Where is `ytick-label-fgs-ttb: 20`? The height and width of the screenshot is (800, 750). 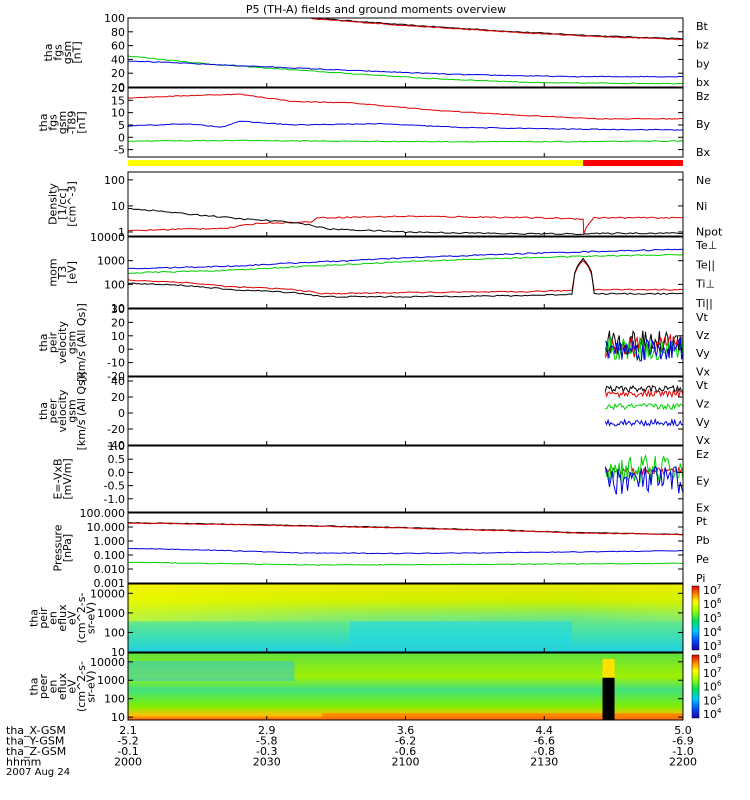
ytick-label-fgs-ttb: 20 is located at coordinates (118, 88).